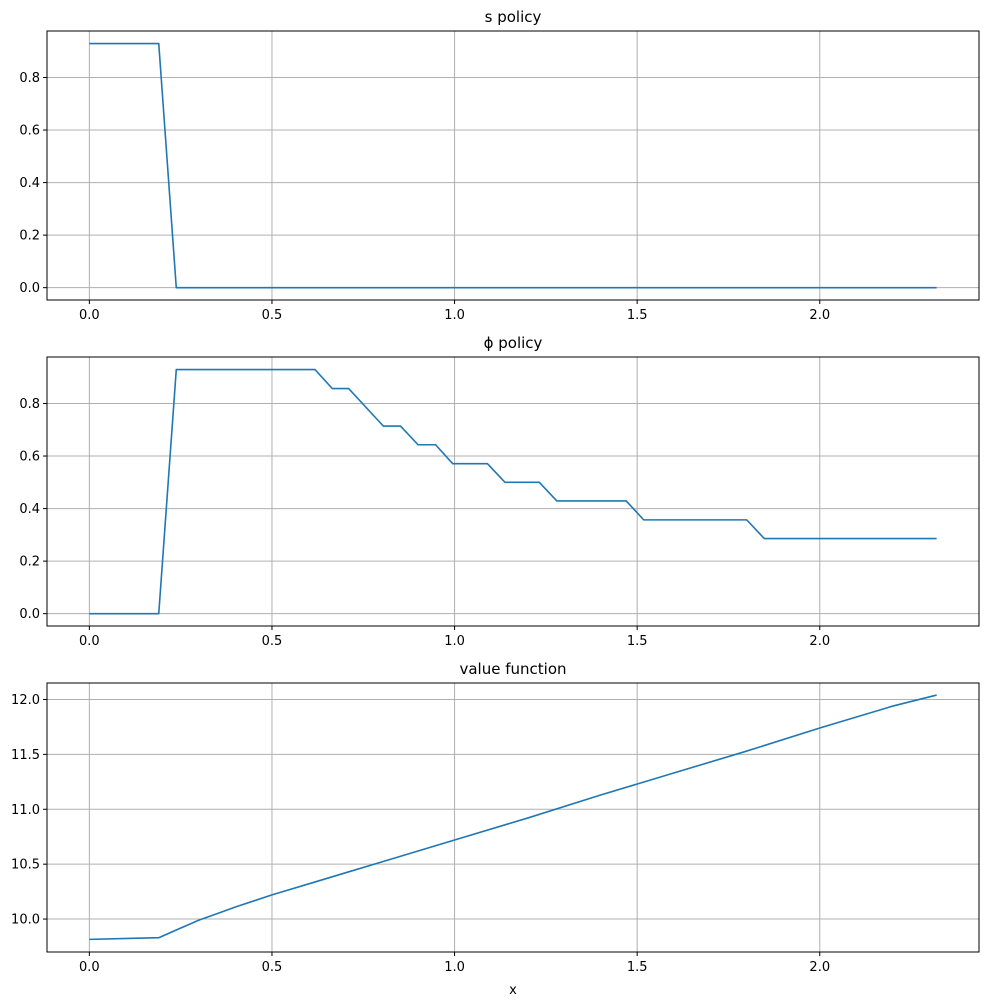  Describe the element at coordinates (513, 17) in the screenshot. I see `subplot-title: s policy` at that location.